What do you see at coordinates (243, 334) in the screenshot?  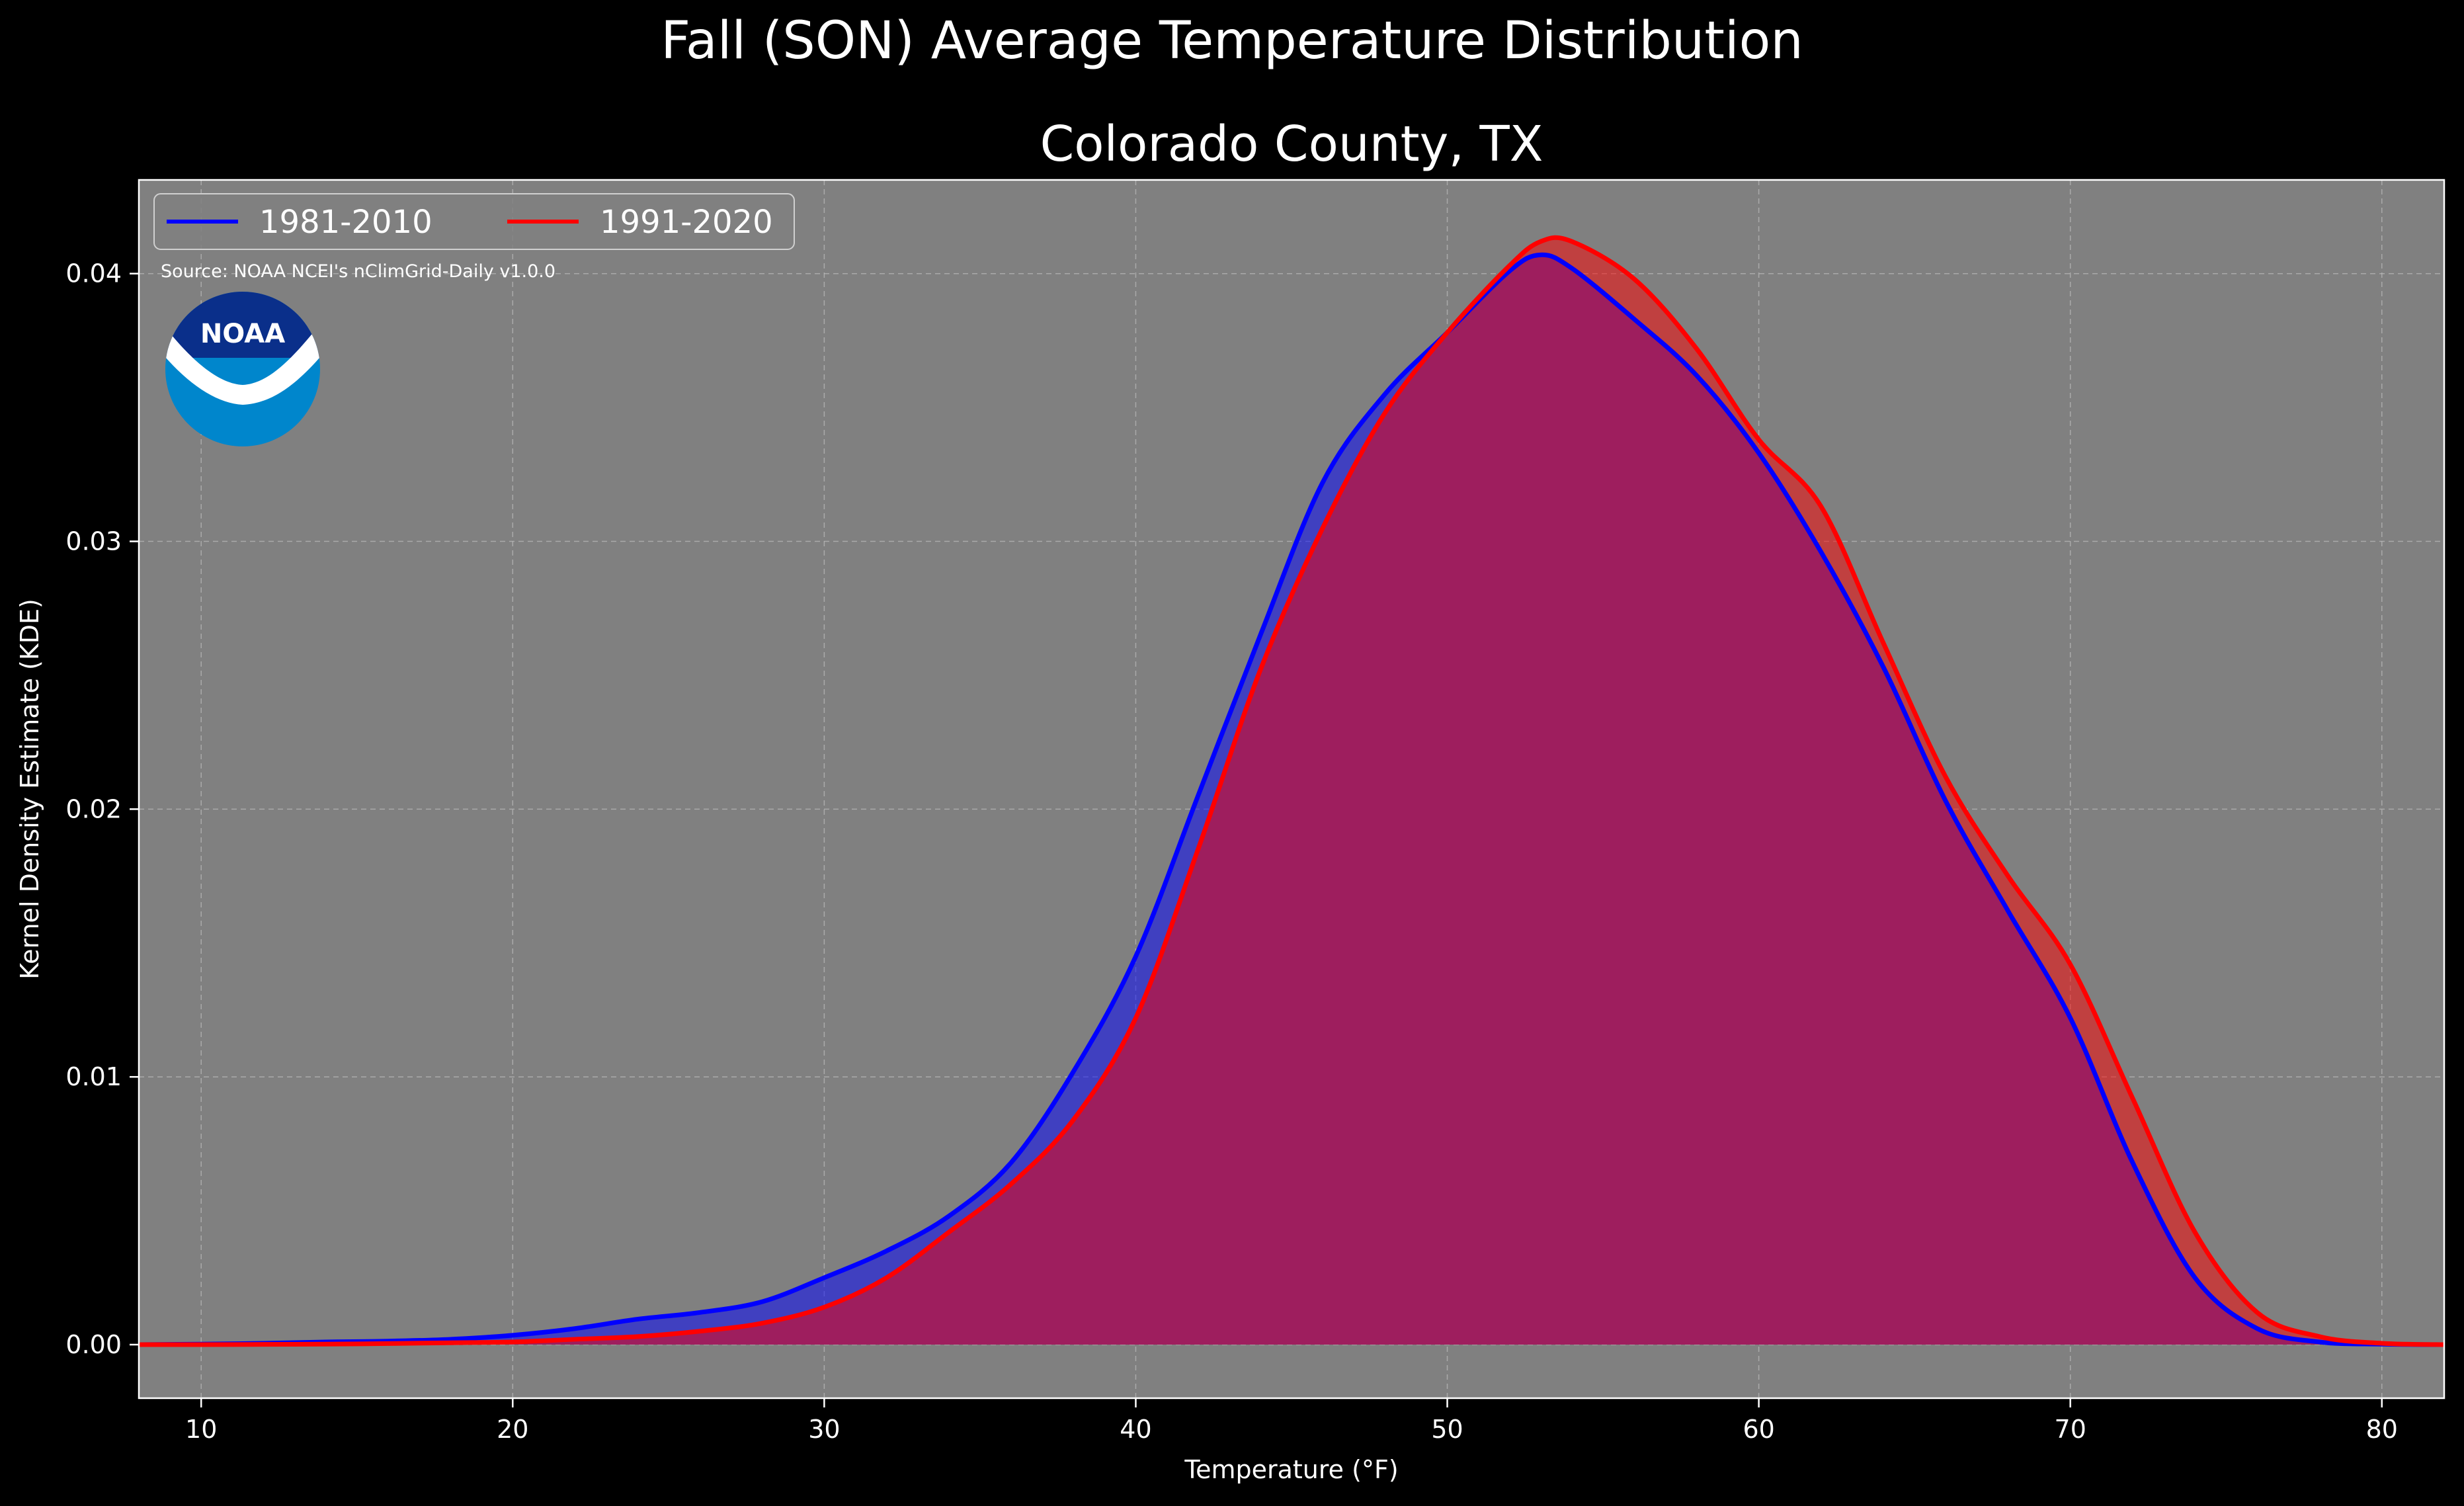 I see `noaa-logo-text: NOAA` at bounding box center [243, 334].